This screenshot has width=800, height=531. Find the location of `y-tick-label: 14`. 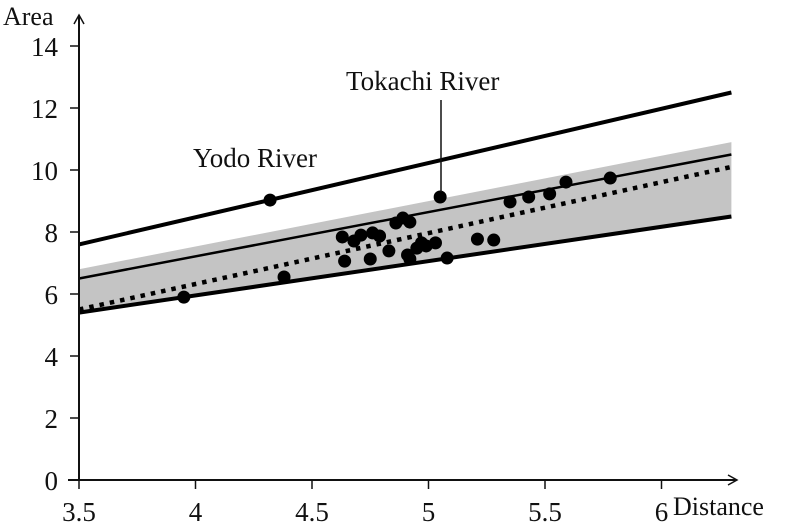

y-tick-label: 14 is located at coordinates (45, 47).